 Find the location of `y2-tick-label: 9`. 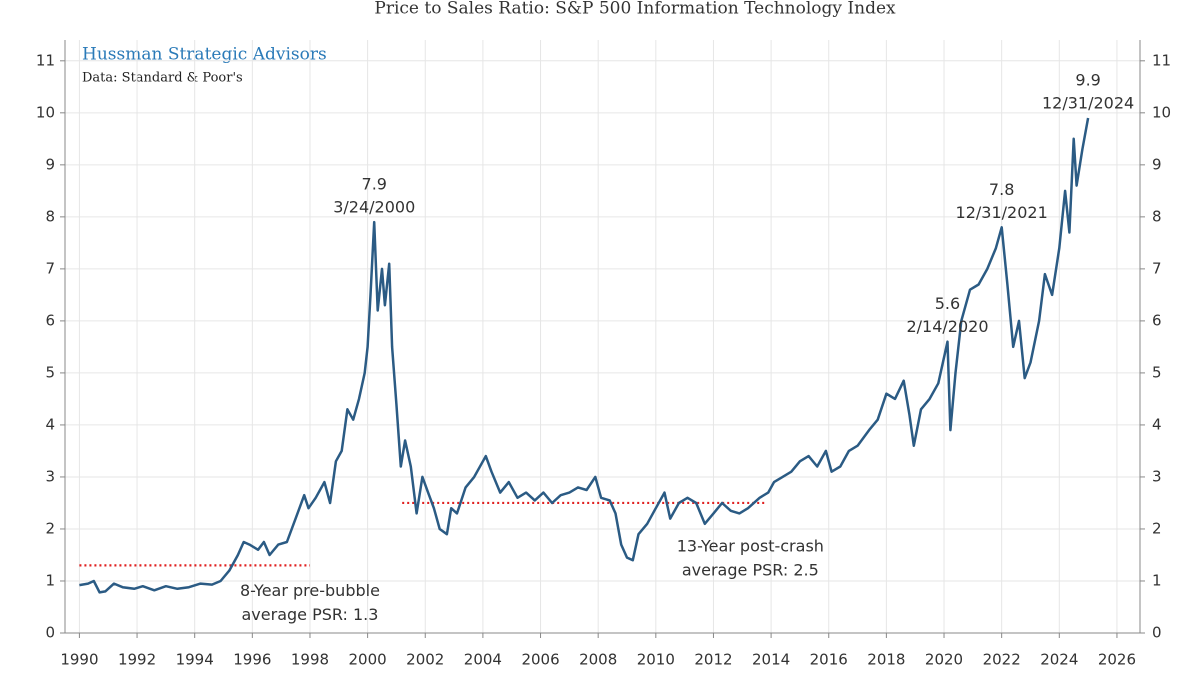

y2-tick-label: 9 is located at coordinates (1157, 164).